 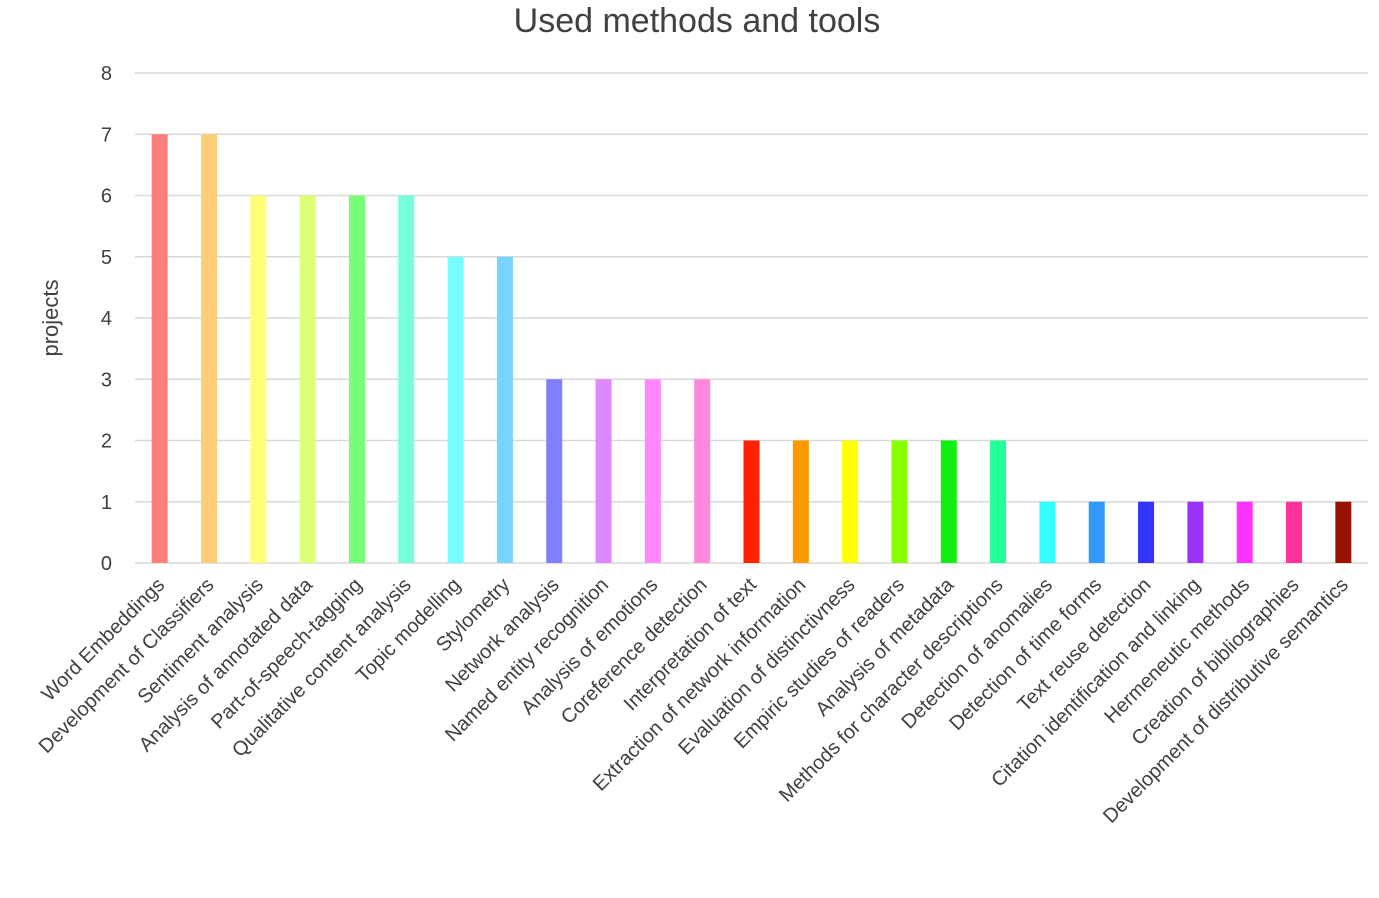 I want to click on y-tick-label: 7, so click(x=106, y=135).